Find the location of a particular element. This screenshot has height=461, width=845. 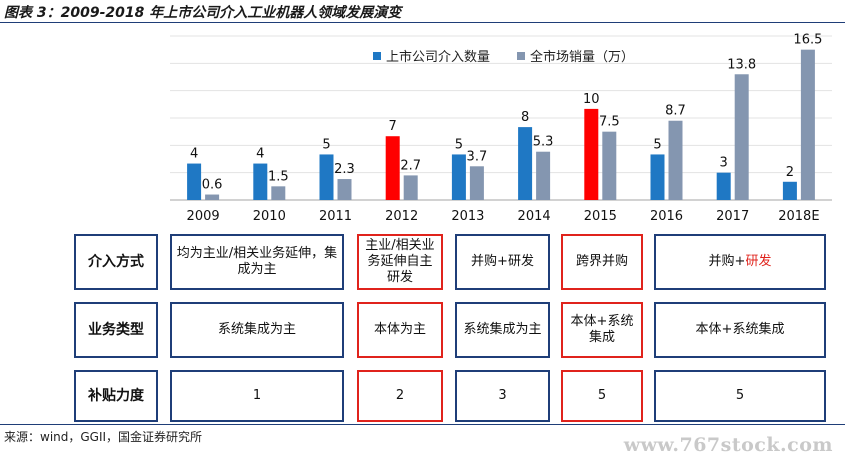

legend-swatch-count is located at coordinates (377, 55).